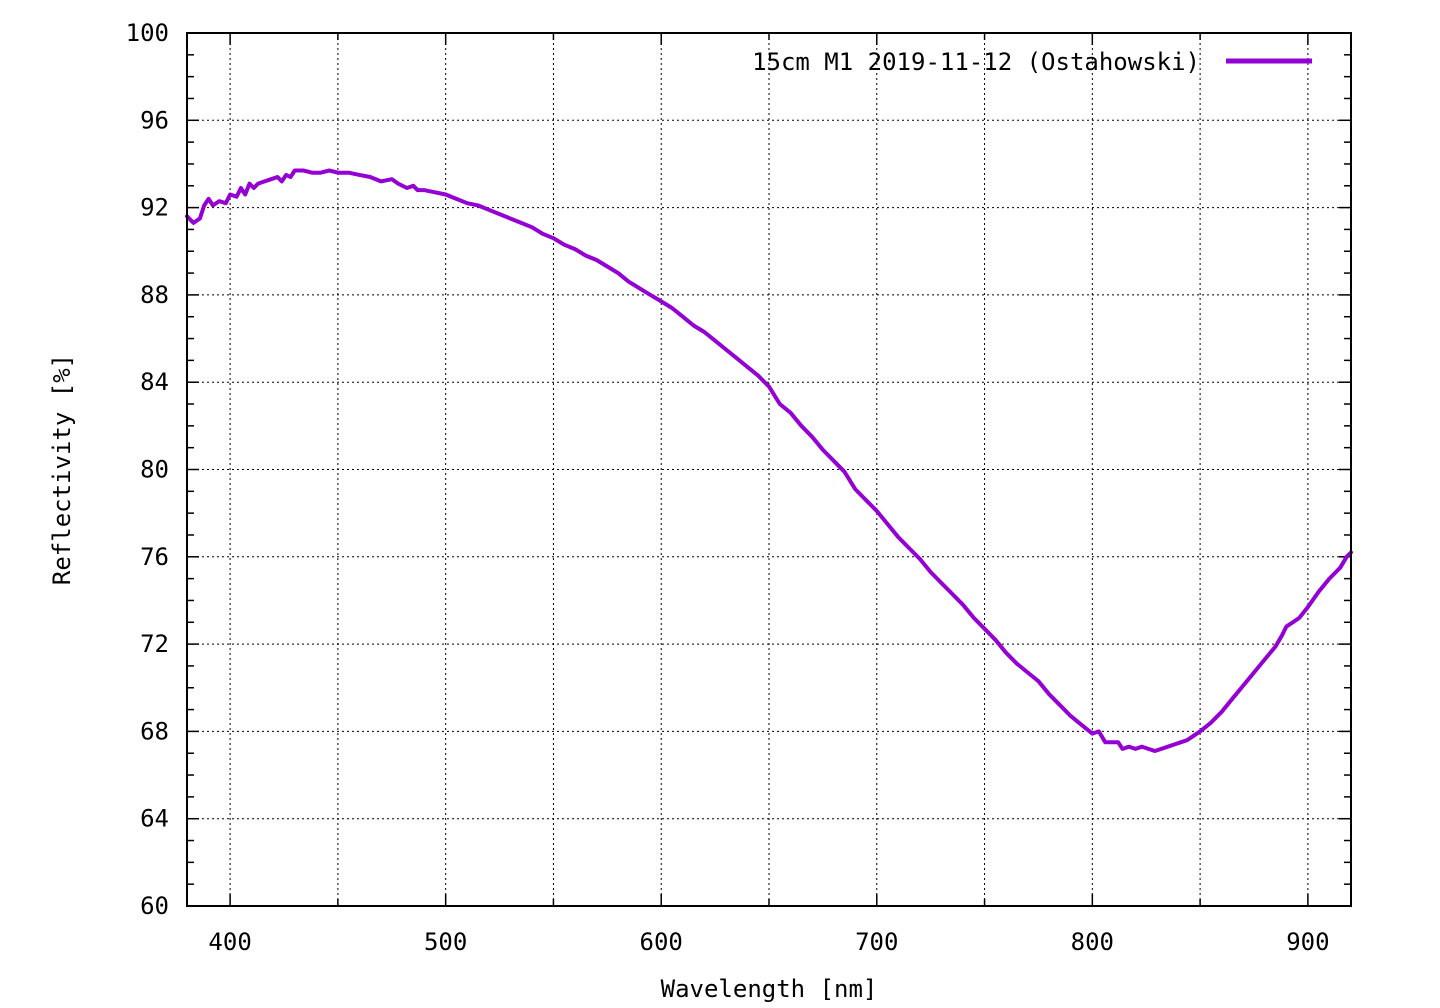 The width and height of the screenshot is (1440, 1008). What do you see at coordinates (154, 470) in the screenshot?
I see `y-tick-label: 80` at bounding box center [154, 470].